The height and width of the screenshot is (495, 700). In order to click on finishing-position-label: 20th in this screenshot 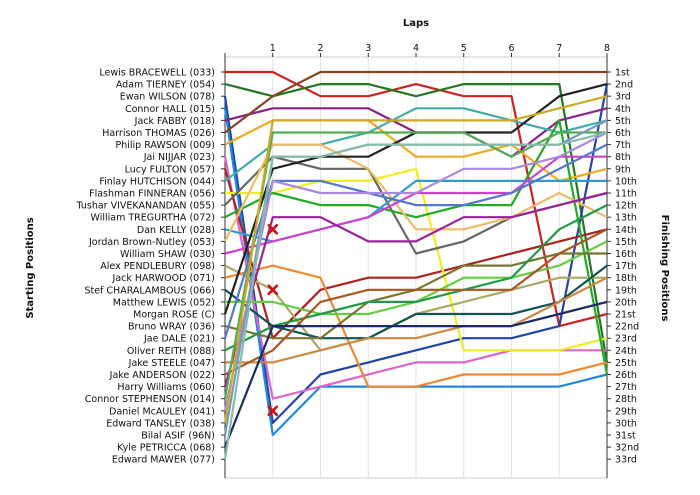, I will do `click(626, 302)`.